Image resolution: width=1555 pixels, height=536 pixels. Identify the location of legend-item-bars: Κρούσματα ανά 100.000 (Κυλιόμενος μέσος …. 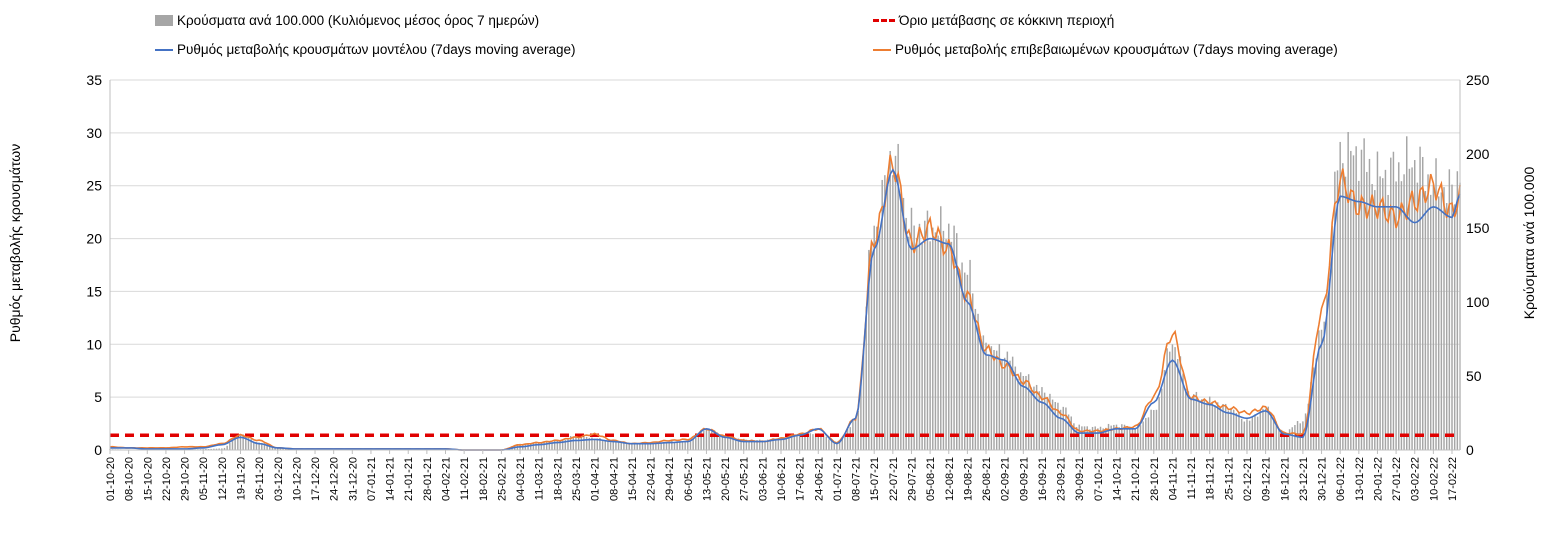
(347, 20).